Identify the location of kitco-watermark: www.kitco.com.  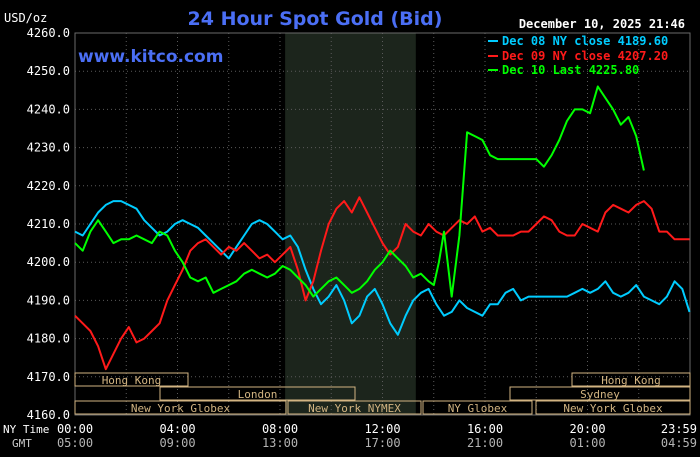
(150, 57).